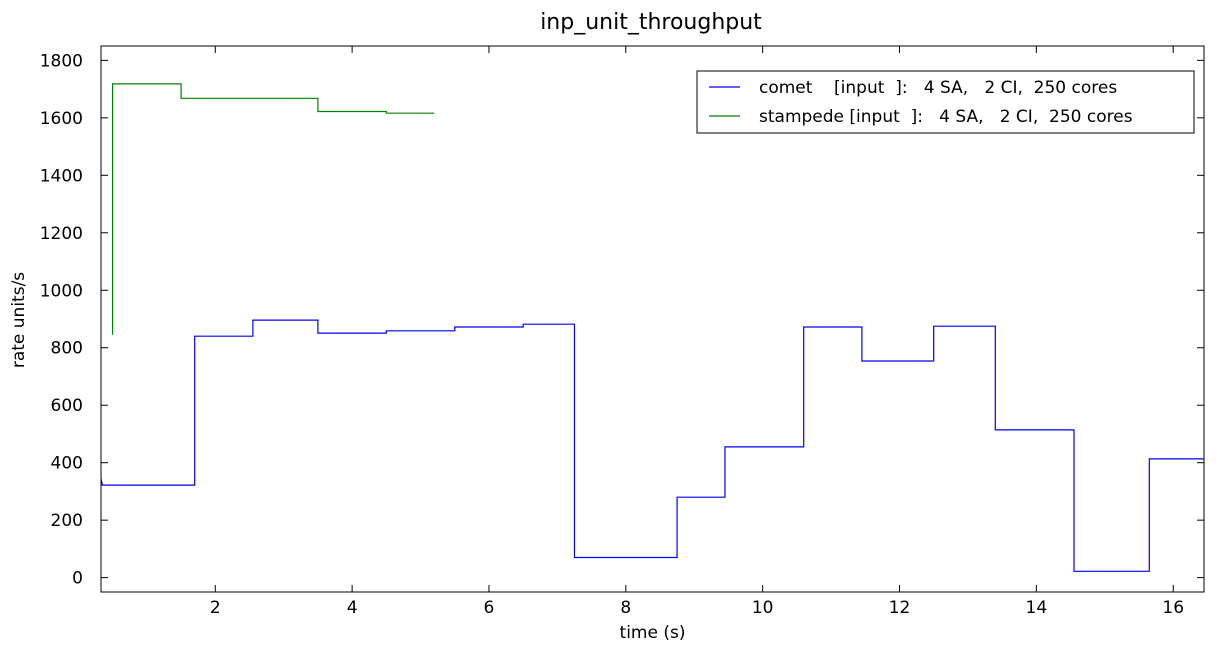 Image resolution: width=1227 pixels, height=652 pixels. Describe the element at coordinates (77, 579) in the screenshot. I see `y-tick-label: 0` at that location.